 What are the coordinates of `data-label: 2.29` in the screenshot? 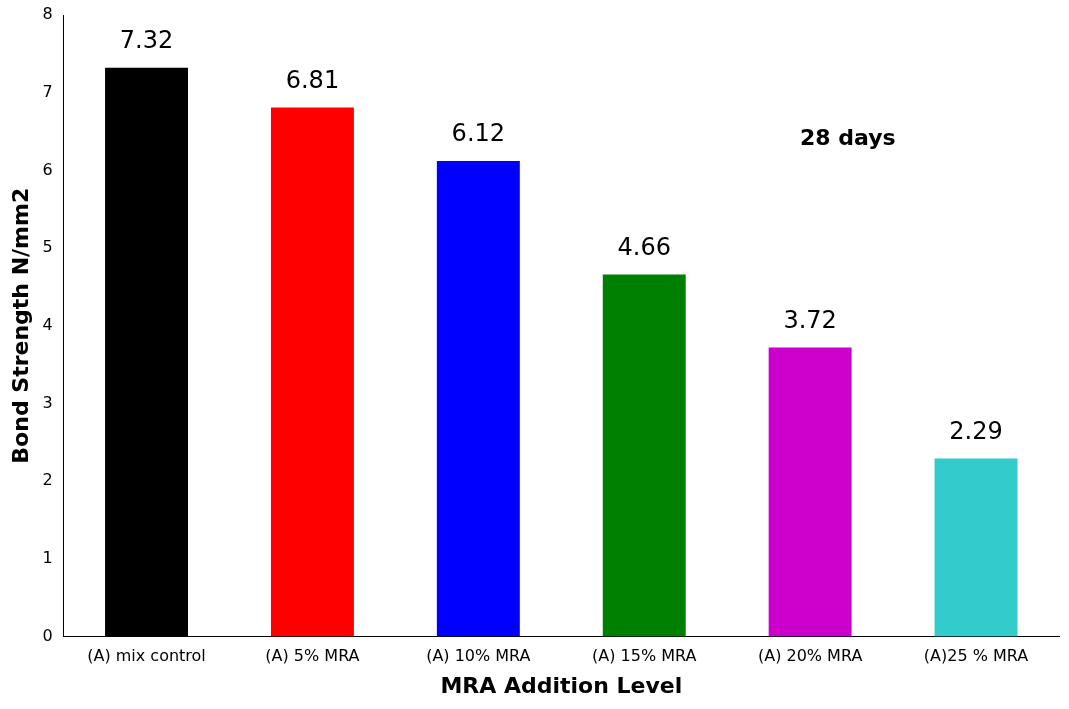 It's located at (976, 430).